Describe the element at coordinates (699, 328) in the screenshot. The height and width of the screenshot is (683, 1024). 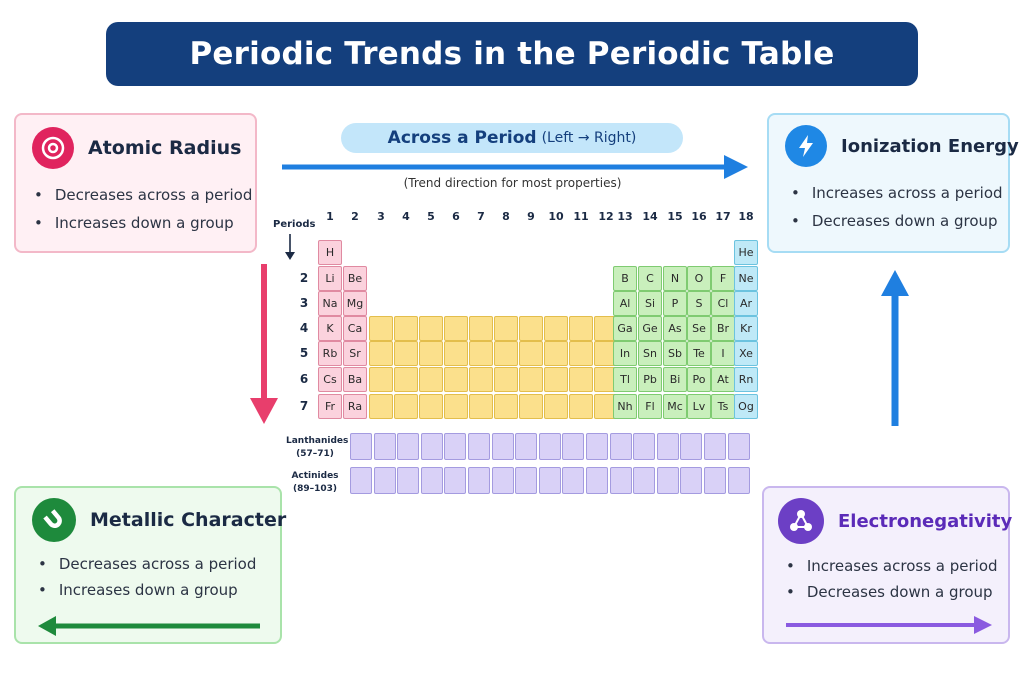
I see `element-se: Se` at that location.